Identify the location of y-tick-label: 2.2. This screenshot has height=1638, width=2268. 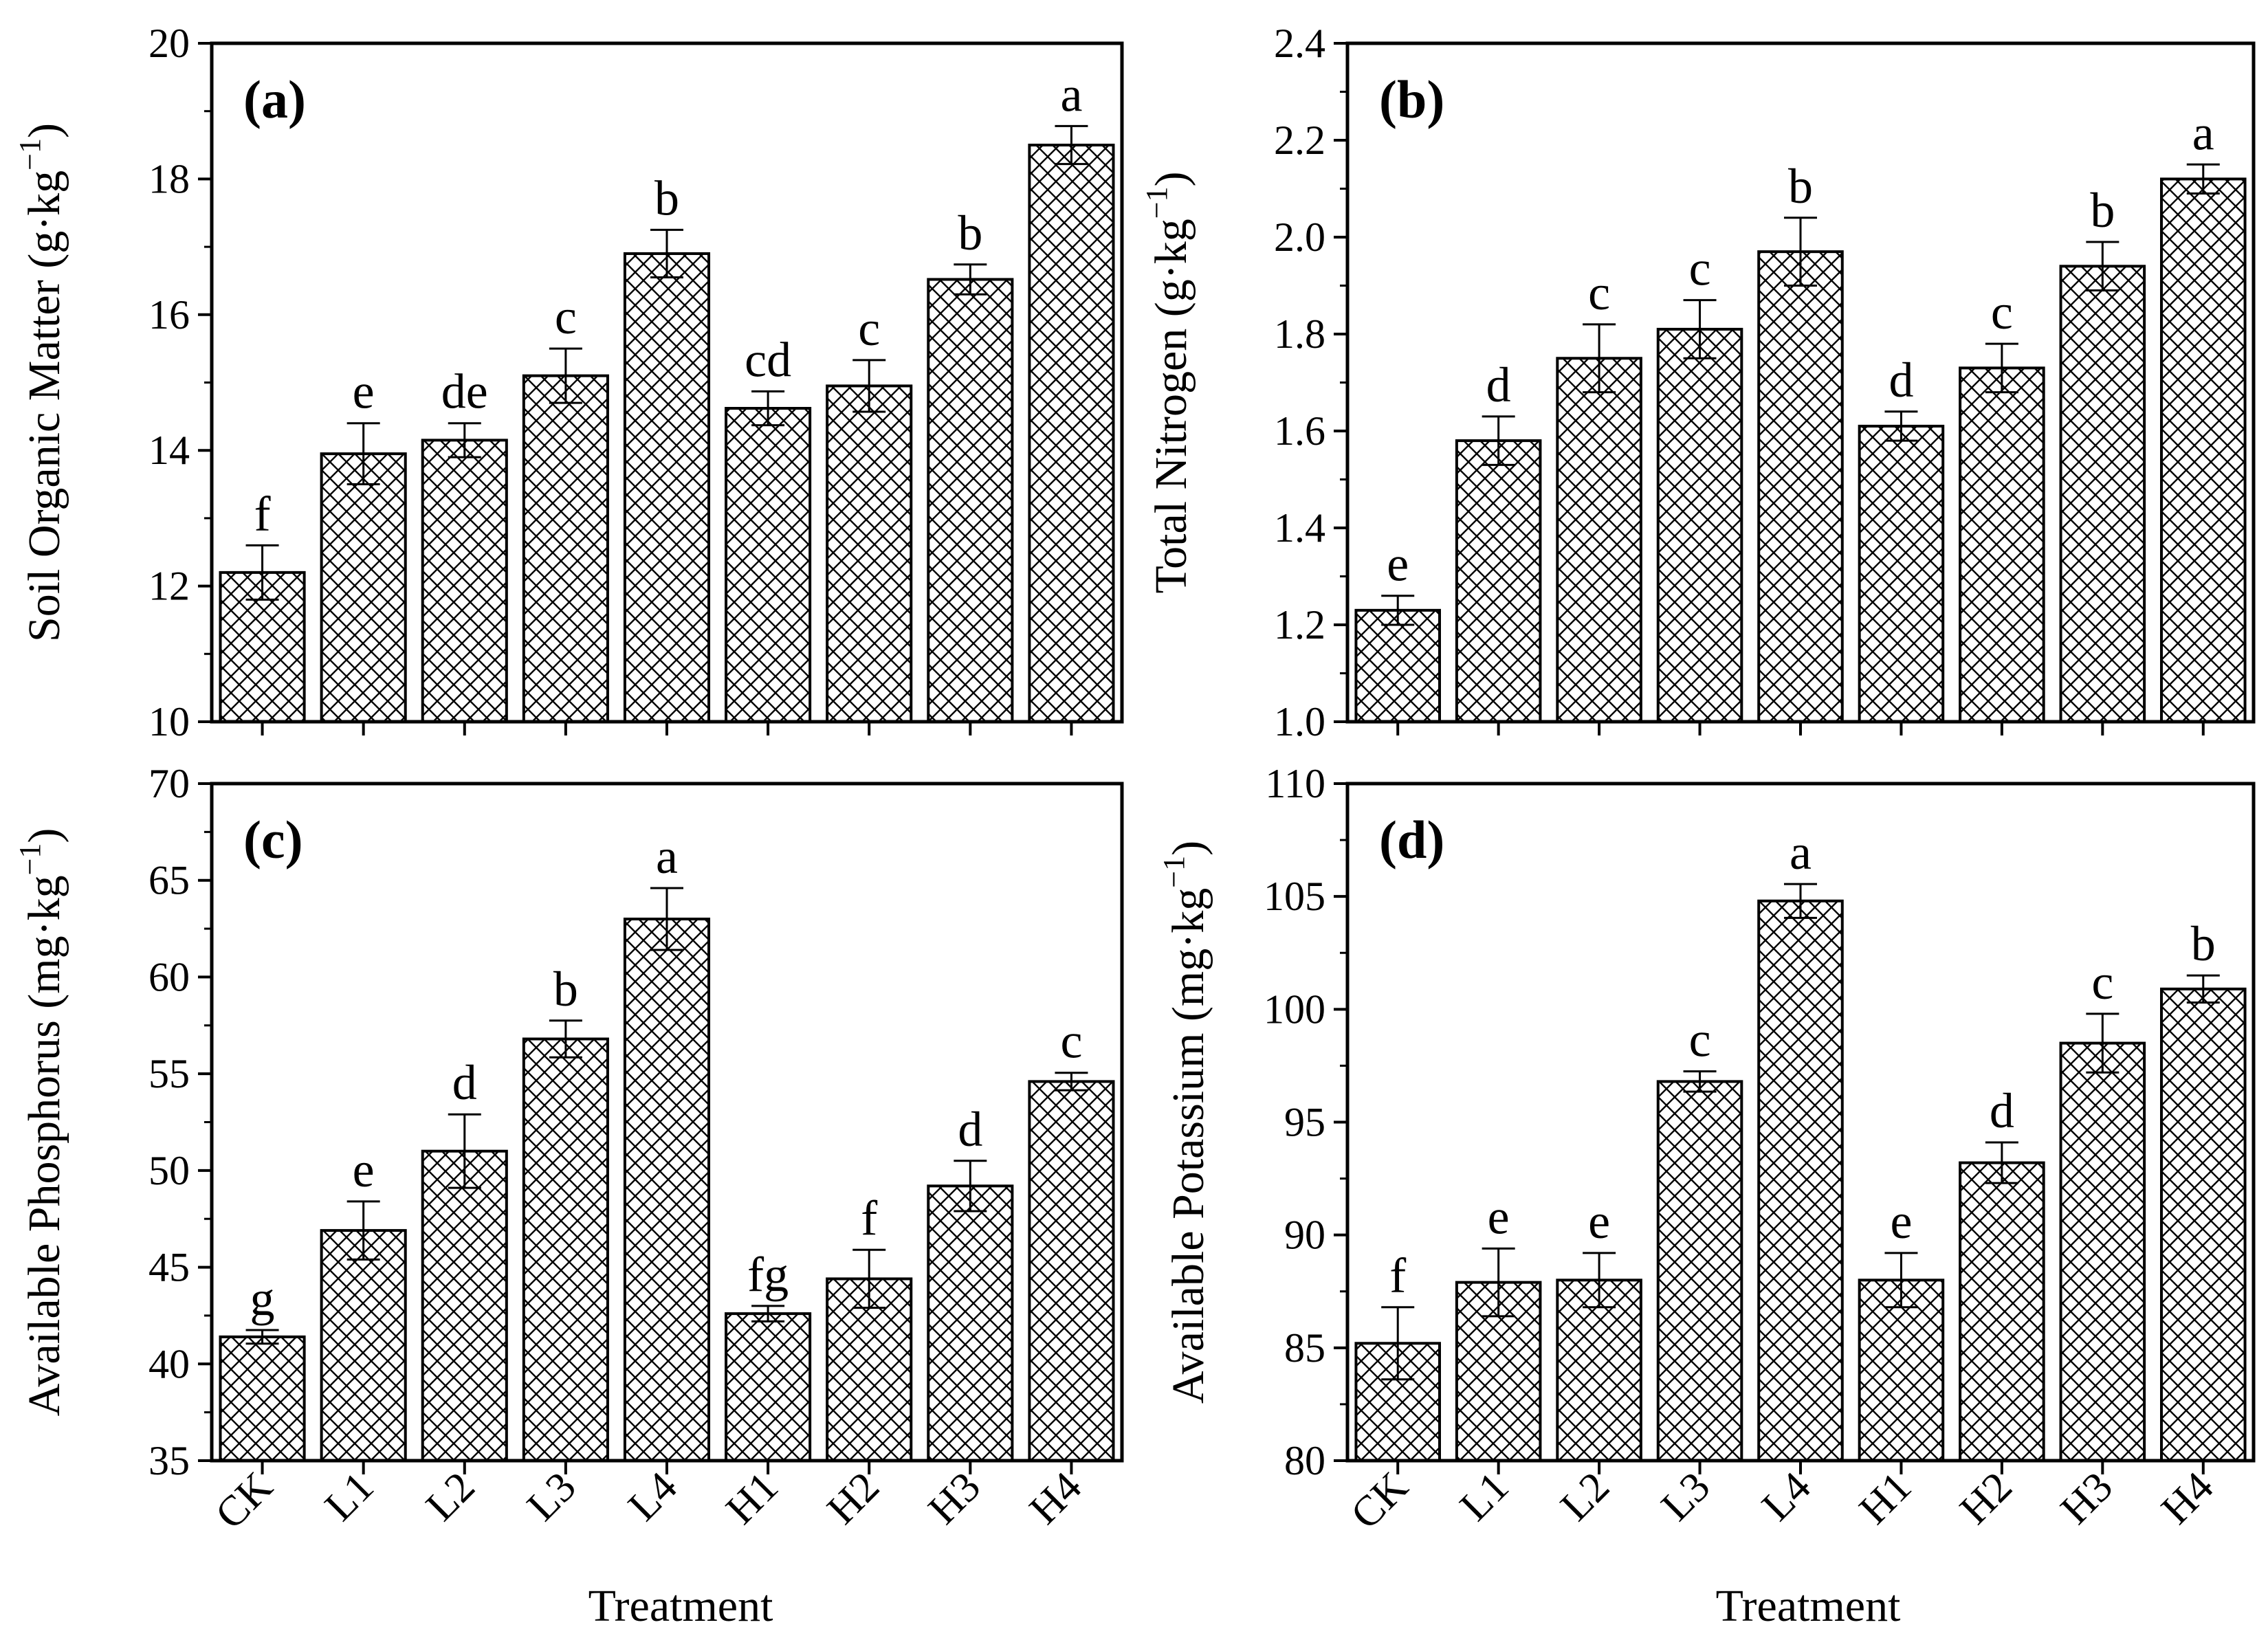
(1300, 140).